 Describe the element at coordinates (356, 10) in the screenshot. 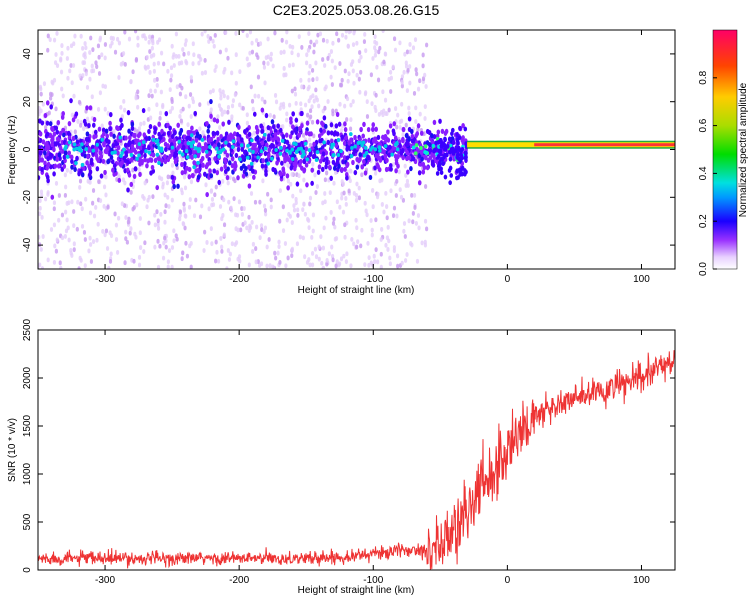

I see `chart-title: C2E3.2025.053.08.26.G15` at that location.